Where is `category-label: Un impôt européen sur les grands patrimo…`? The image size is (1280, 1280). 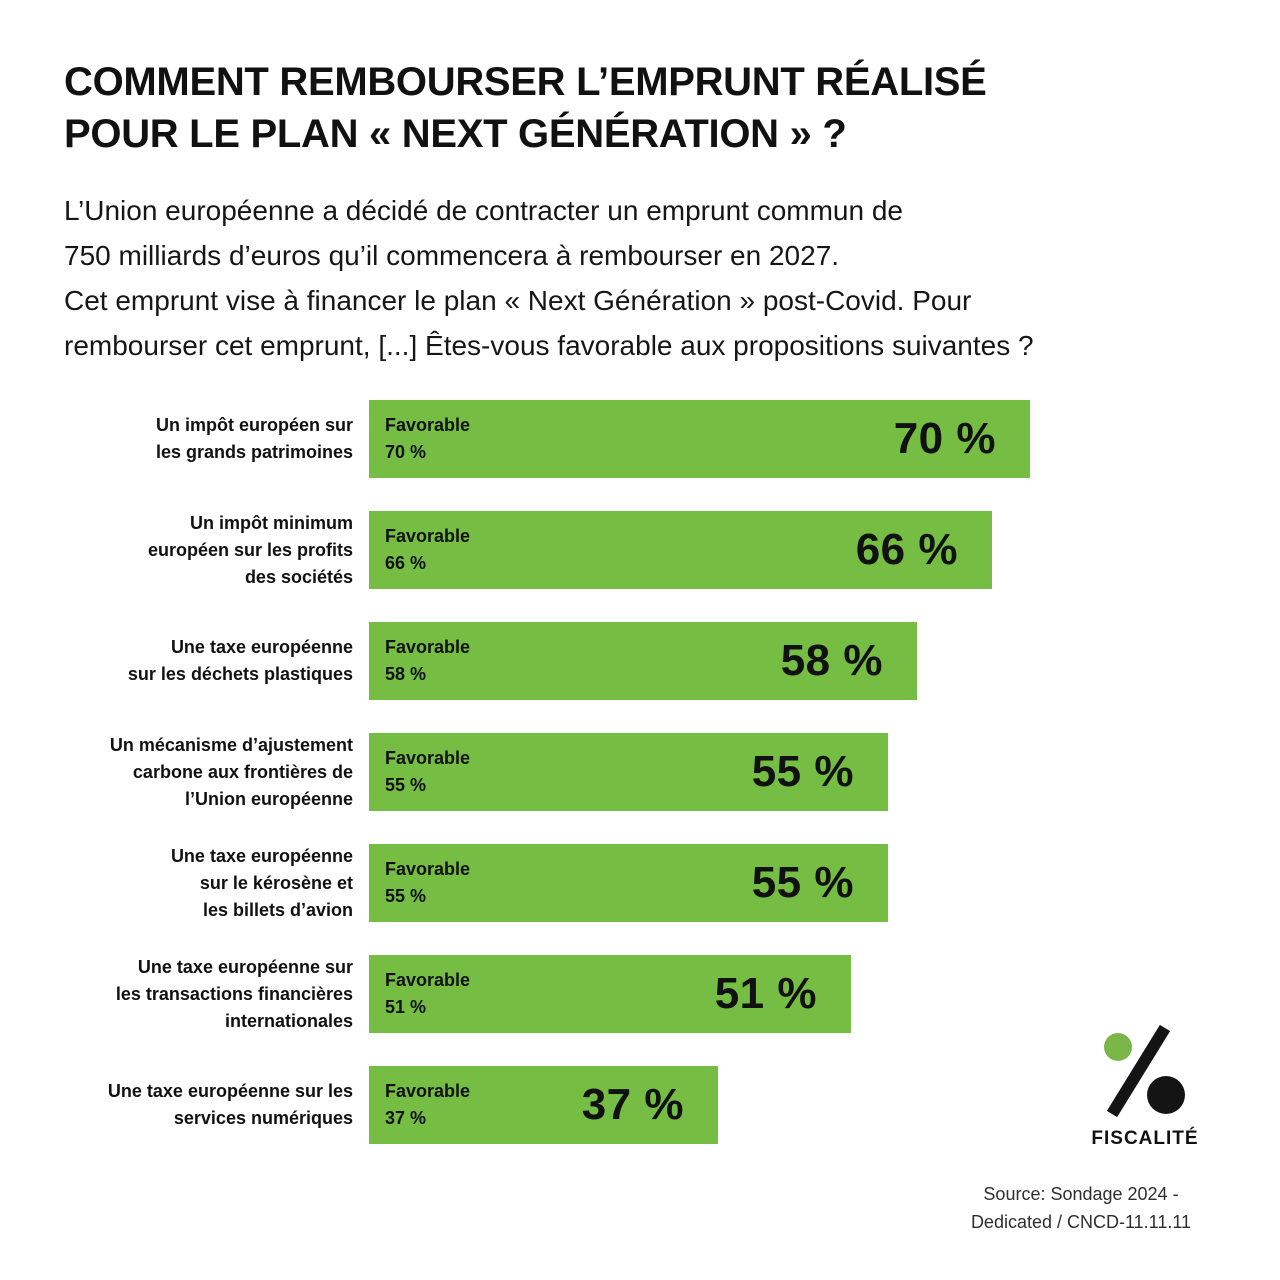
category-label: Un impôt européen sur les grands patrimo… is located at coordinates (254, 438).